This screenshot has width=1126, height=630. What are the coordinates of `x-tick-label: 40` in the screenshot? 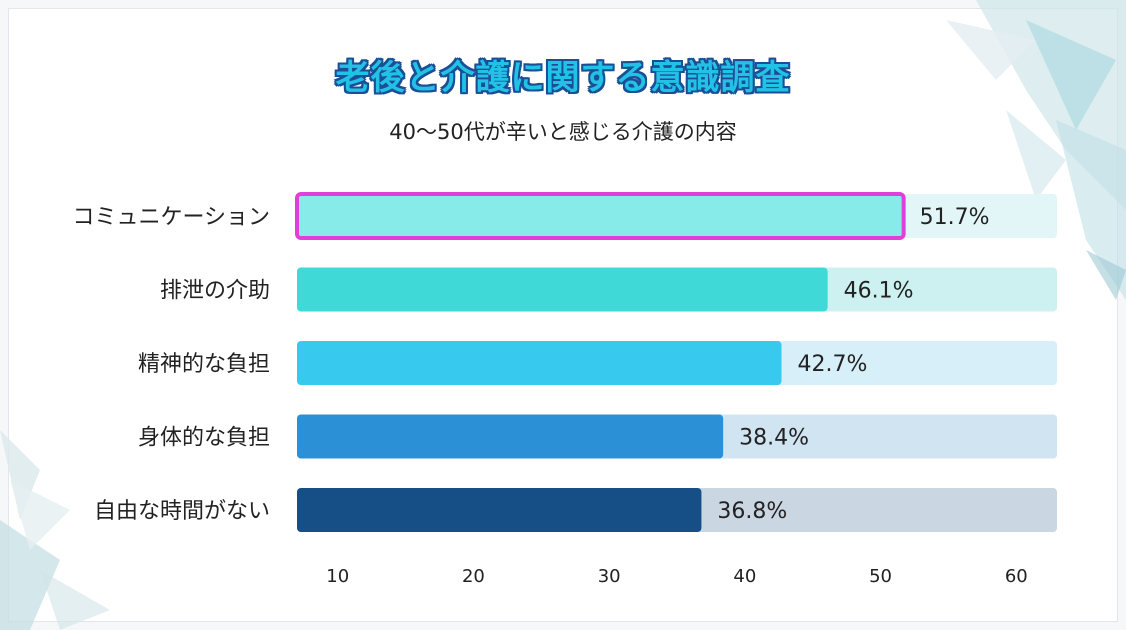 It's located at (744, 576).